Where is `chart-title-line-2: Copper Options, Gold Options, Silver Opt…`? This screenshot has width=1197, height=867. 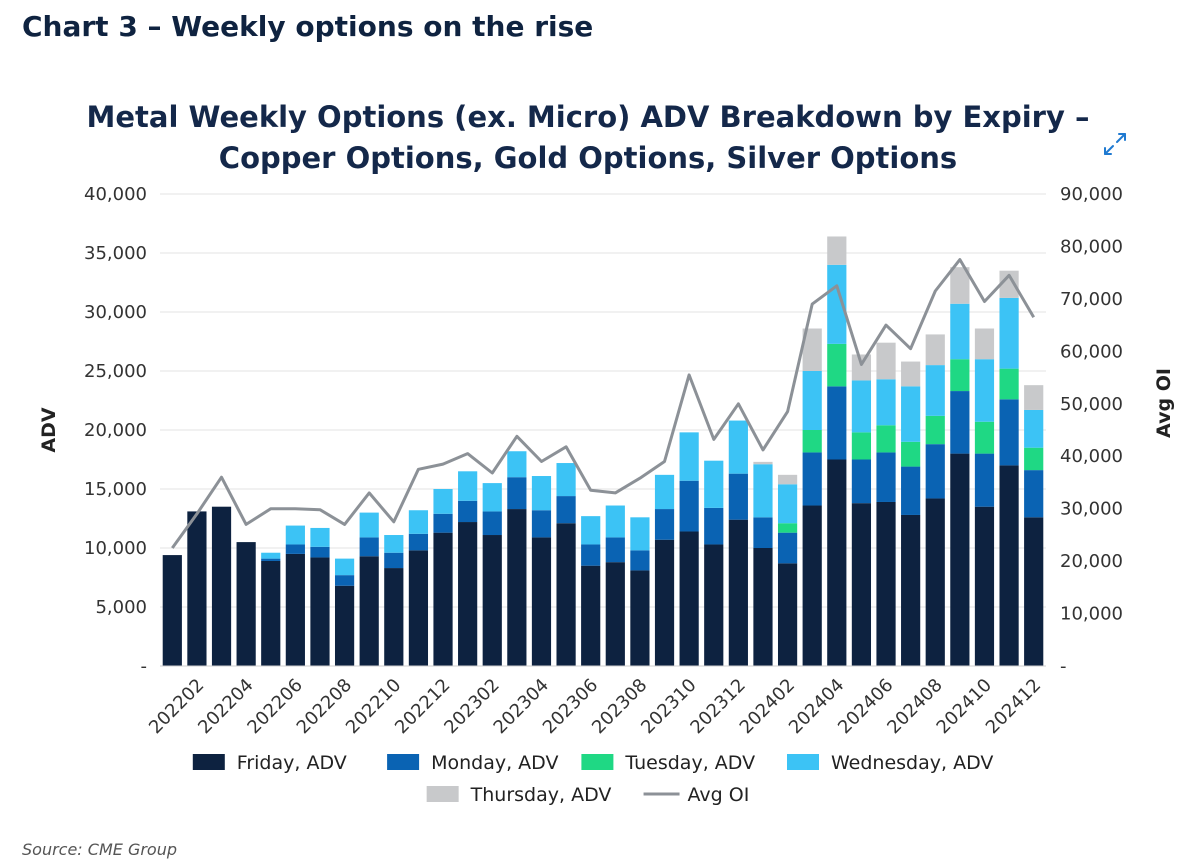 chart-title-line-2: Copper Options, Gold Options, Silver Opt… is located at coordinates (588, 158).